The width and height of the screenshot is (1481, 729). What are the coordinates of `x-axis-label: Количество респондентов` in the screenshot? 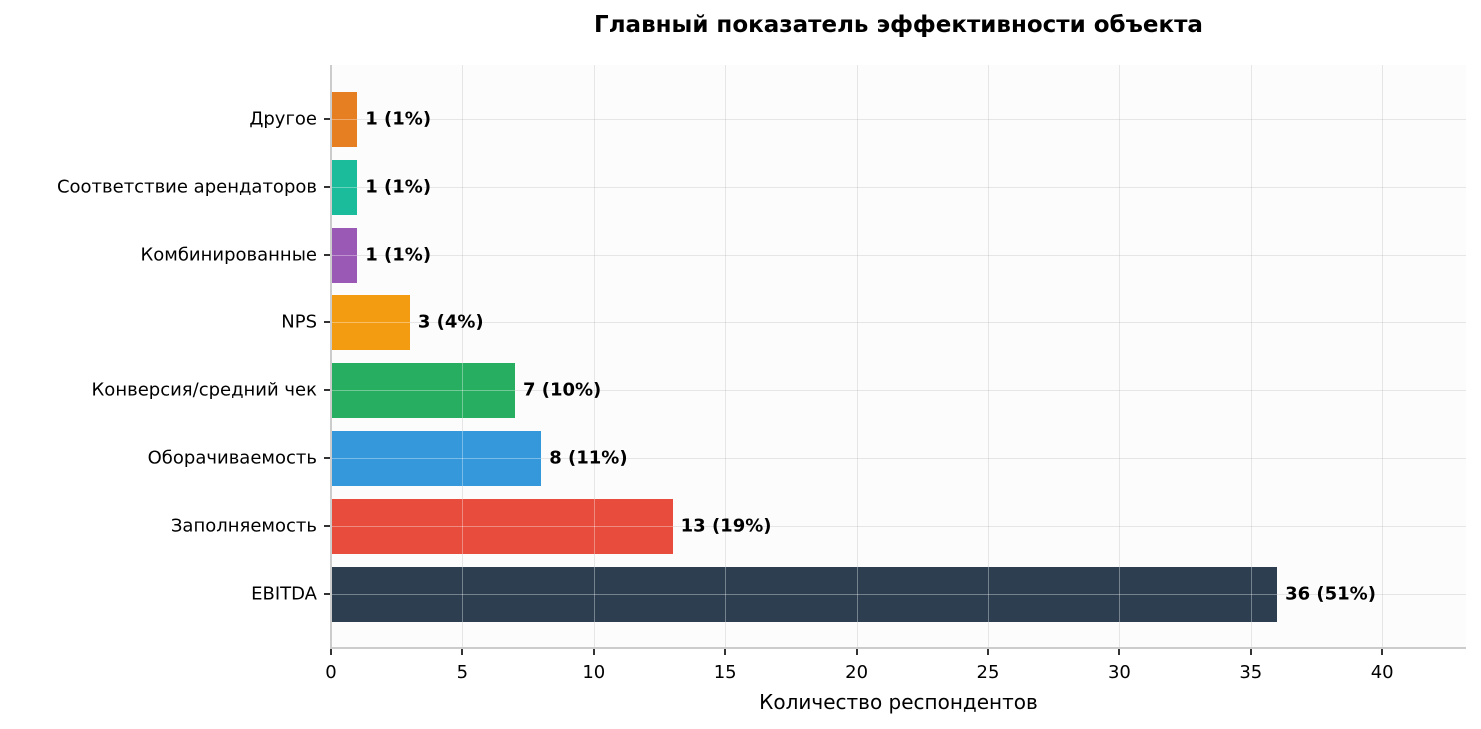 It's located at (898, 702).